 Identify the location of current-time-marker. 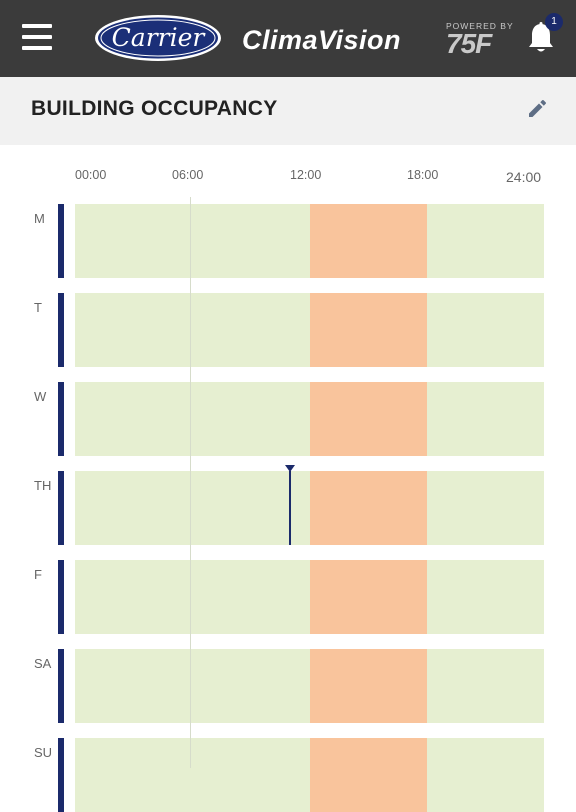
(289, 508).